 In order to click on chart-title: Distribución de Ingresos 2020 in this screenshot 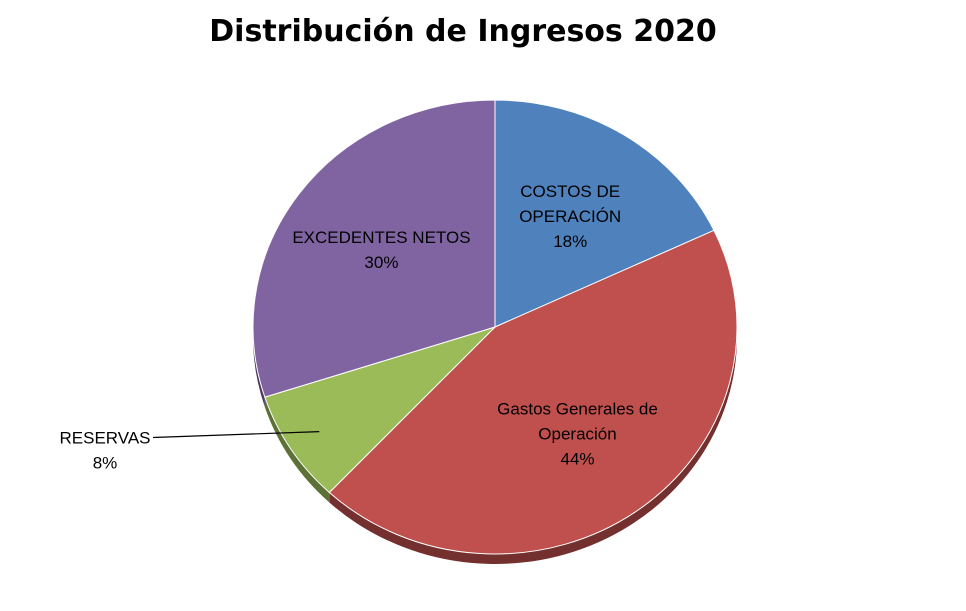, I will do `click(463, 31)`.